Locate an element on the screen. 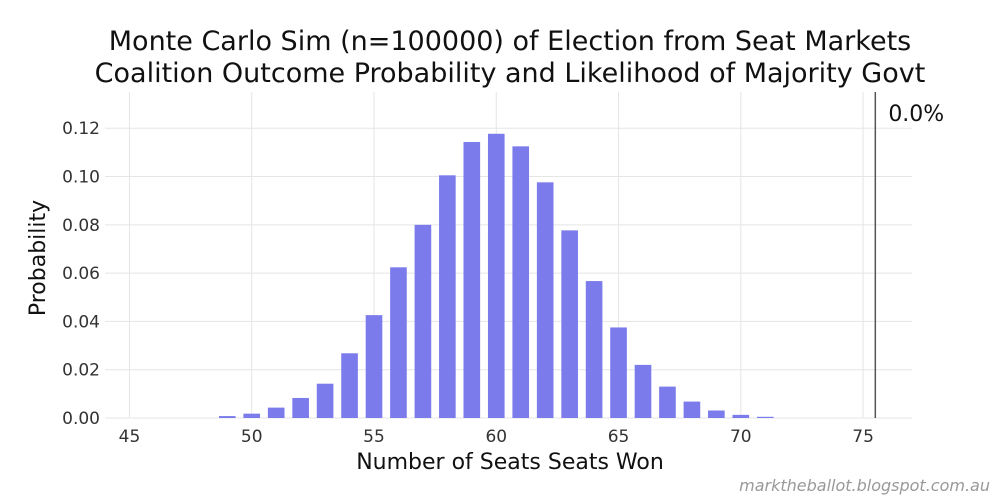  x-tick-label: 50 is located at coordinates (252, 437).